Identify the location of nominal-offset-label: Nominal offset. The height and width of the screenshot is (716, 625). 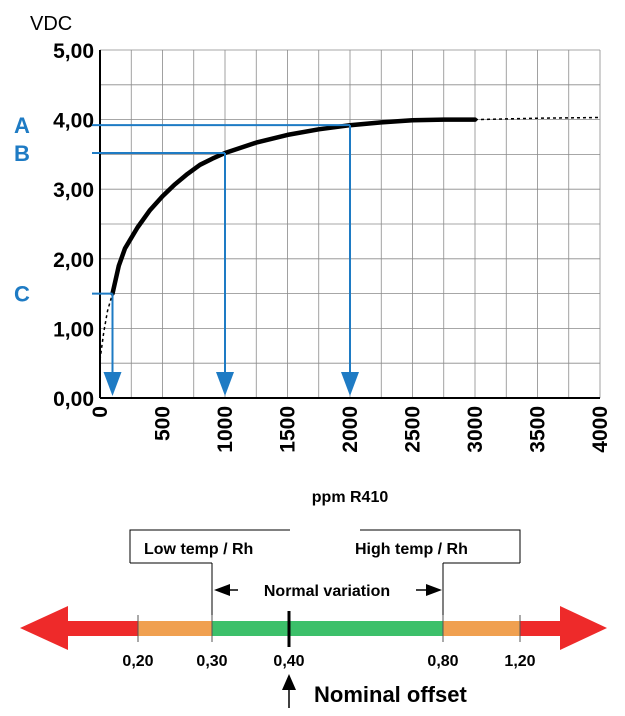
(390, 694).